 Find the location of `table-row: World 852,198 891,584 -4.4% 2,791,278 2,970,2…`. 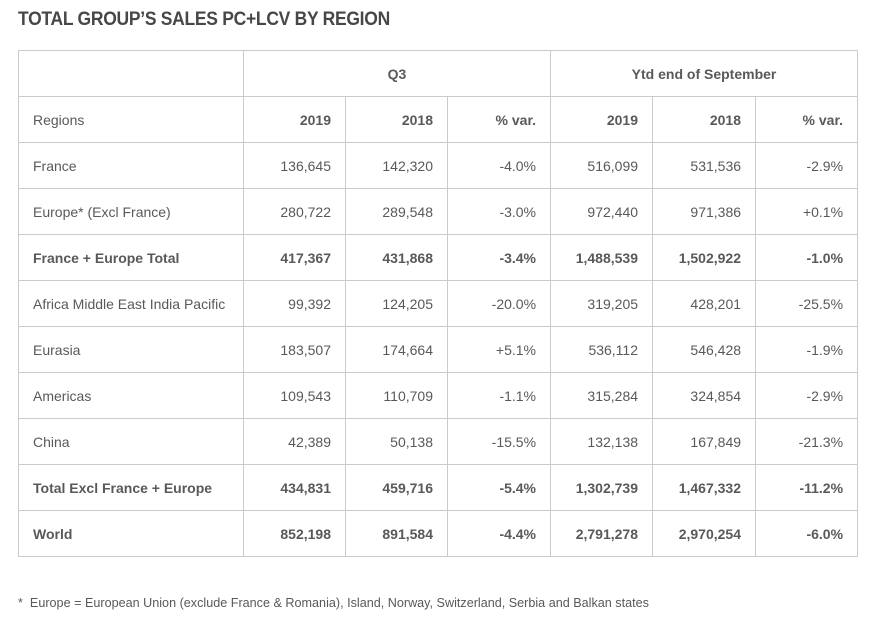

table-row: World 852,198 891,584 -4.4% 2,791,278 2,970,2… is located at coordinates (438, 533).